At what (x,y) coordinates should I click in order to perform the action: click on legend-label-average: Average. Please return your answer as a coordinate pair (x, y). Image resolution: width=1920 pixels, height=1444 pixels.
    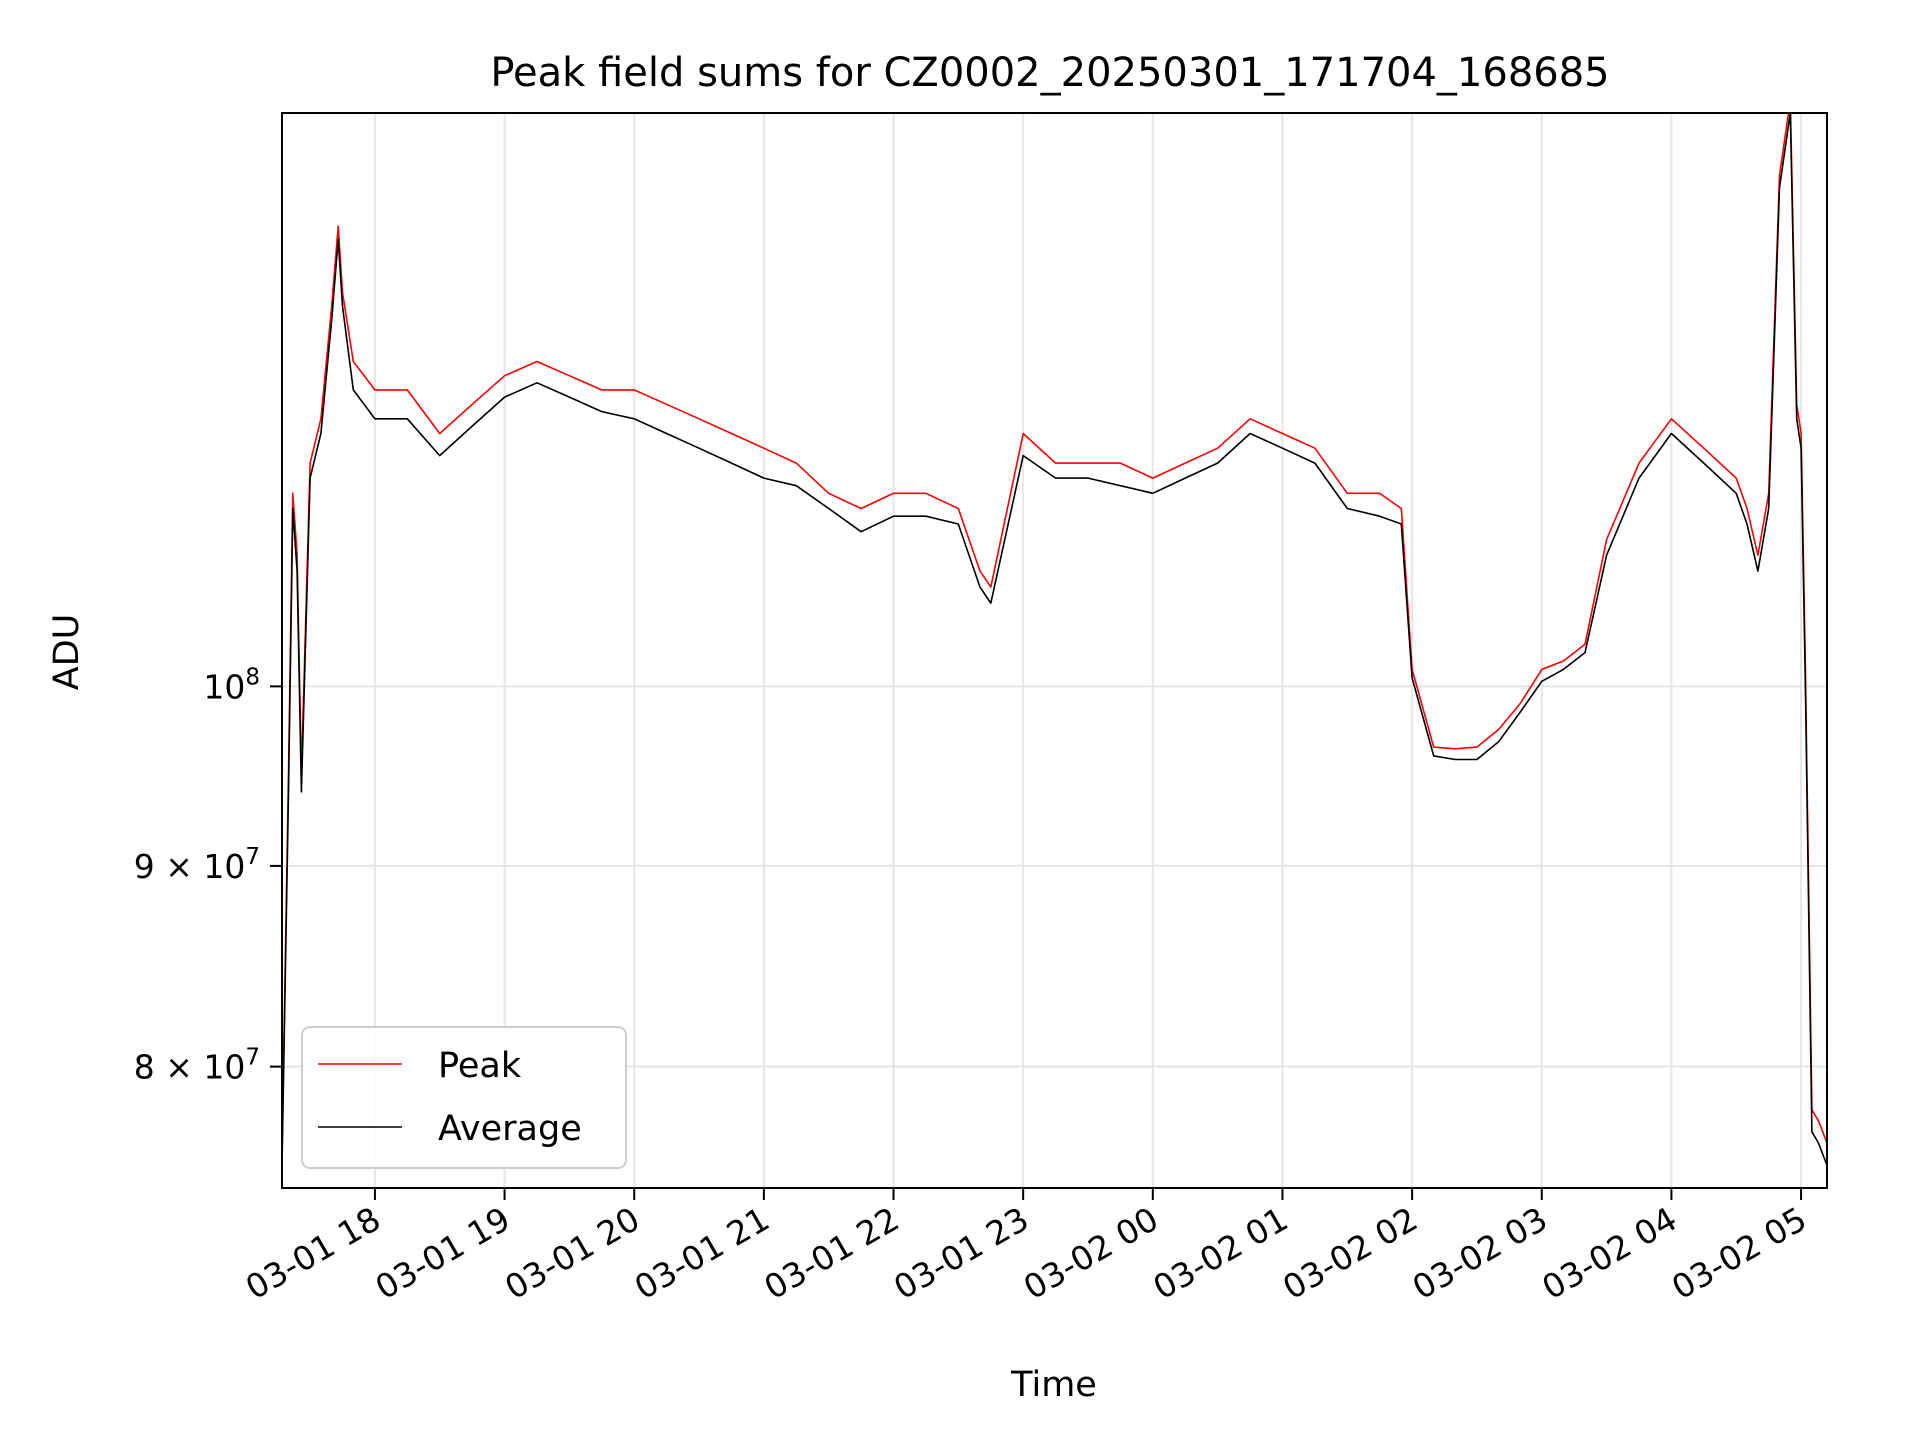
    Looking at the image, I should click on (510, 1129).